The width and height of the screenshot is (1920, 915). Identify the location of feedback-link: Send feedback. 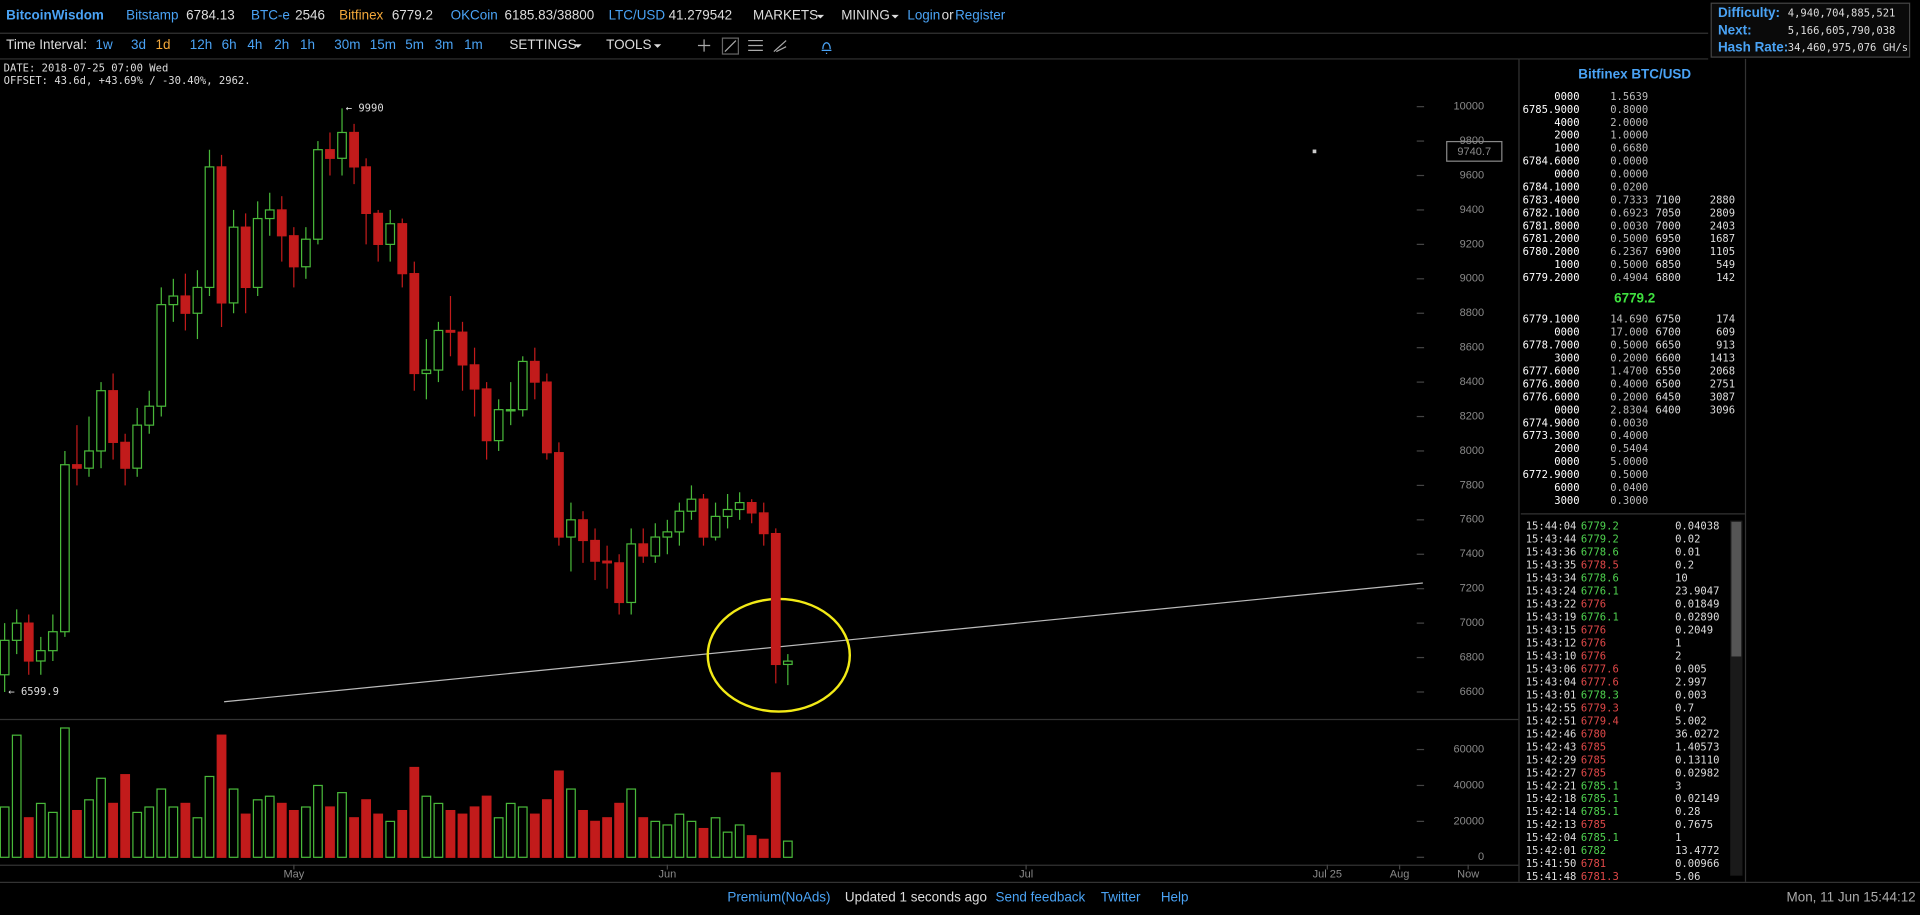
(1041, 896).